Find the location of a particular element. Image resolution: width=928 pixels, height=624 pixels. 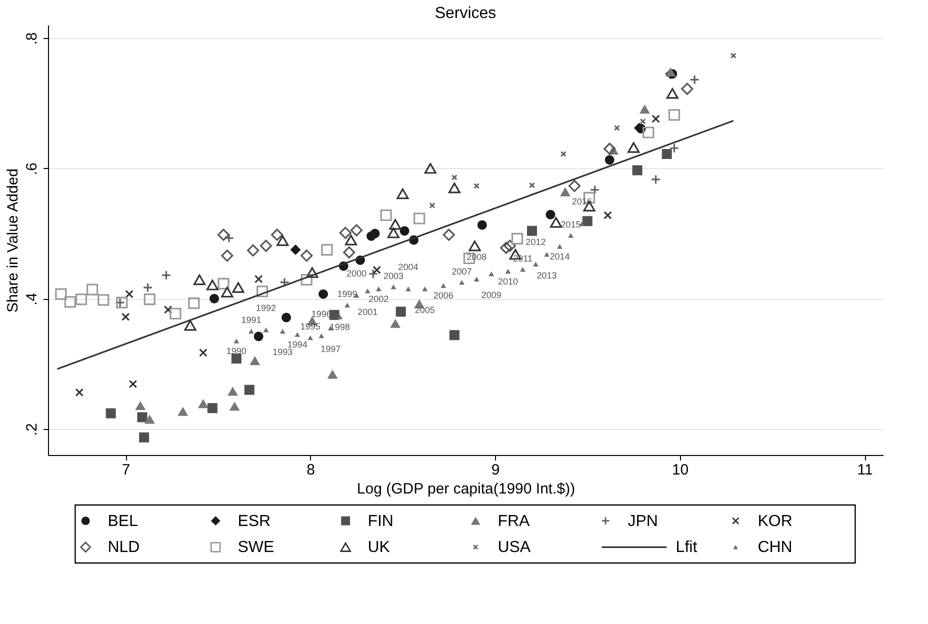

x-tick-label: 10 is located at coordinates (680, 470).